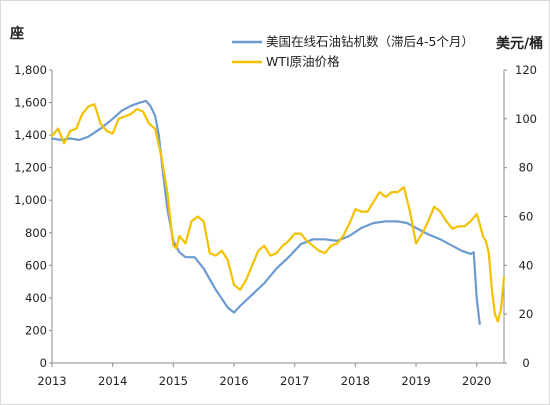 The width and height of the screenshot is (550, 405). Describe the element at coordinates (30, 103) in the screenshot. I see `y-left-tick-label: 1,600` at that location.